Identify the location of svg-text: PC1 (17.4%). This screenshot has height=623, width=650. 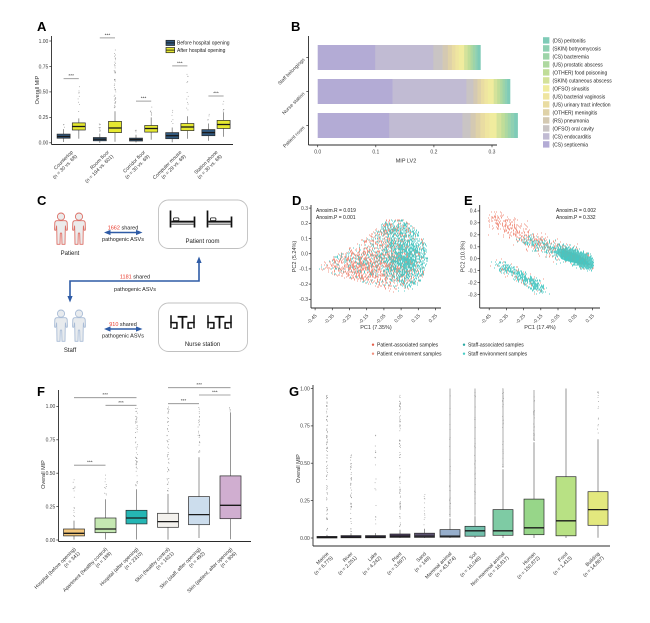
(540, 328).